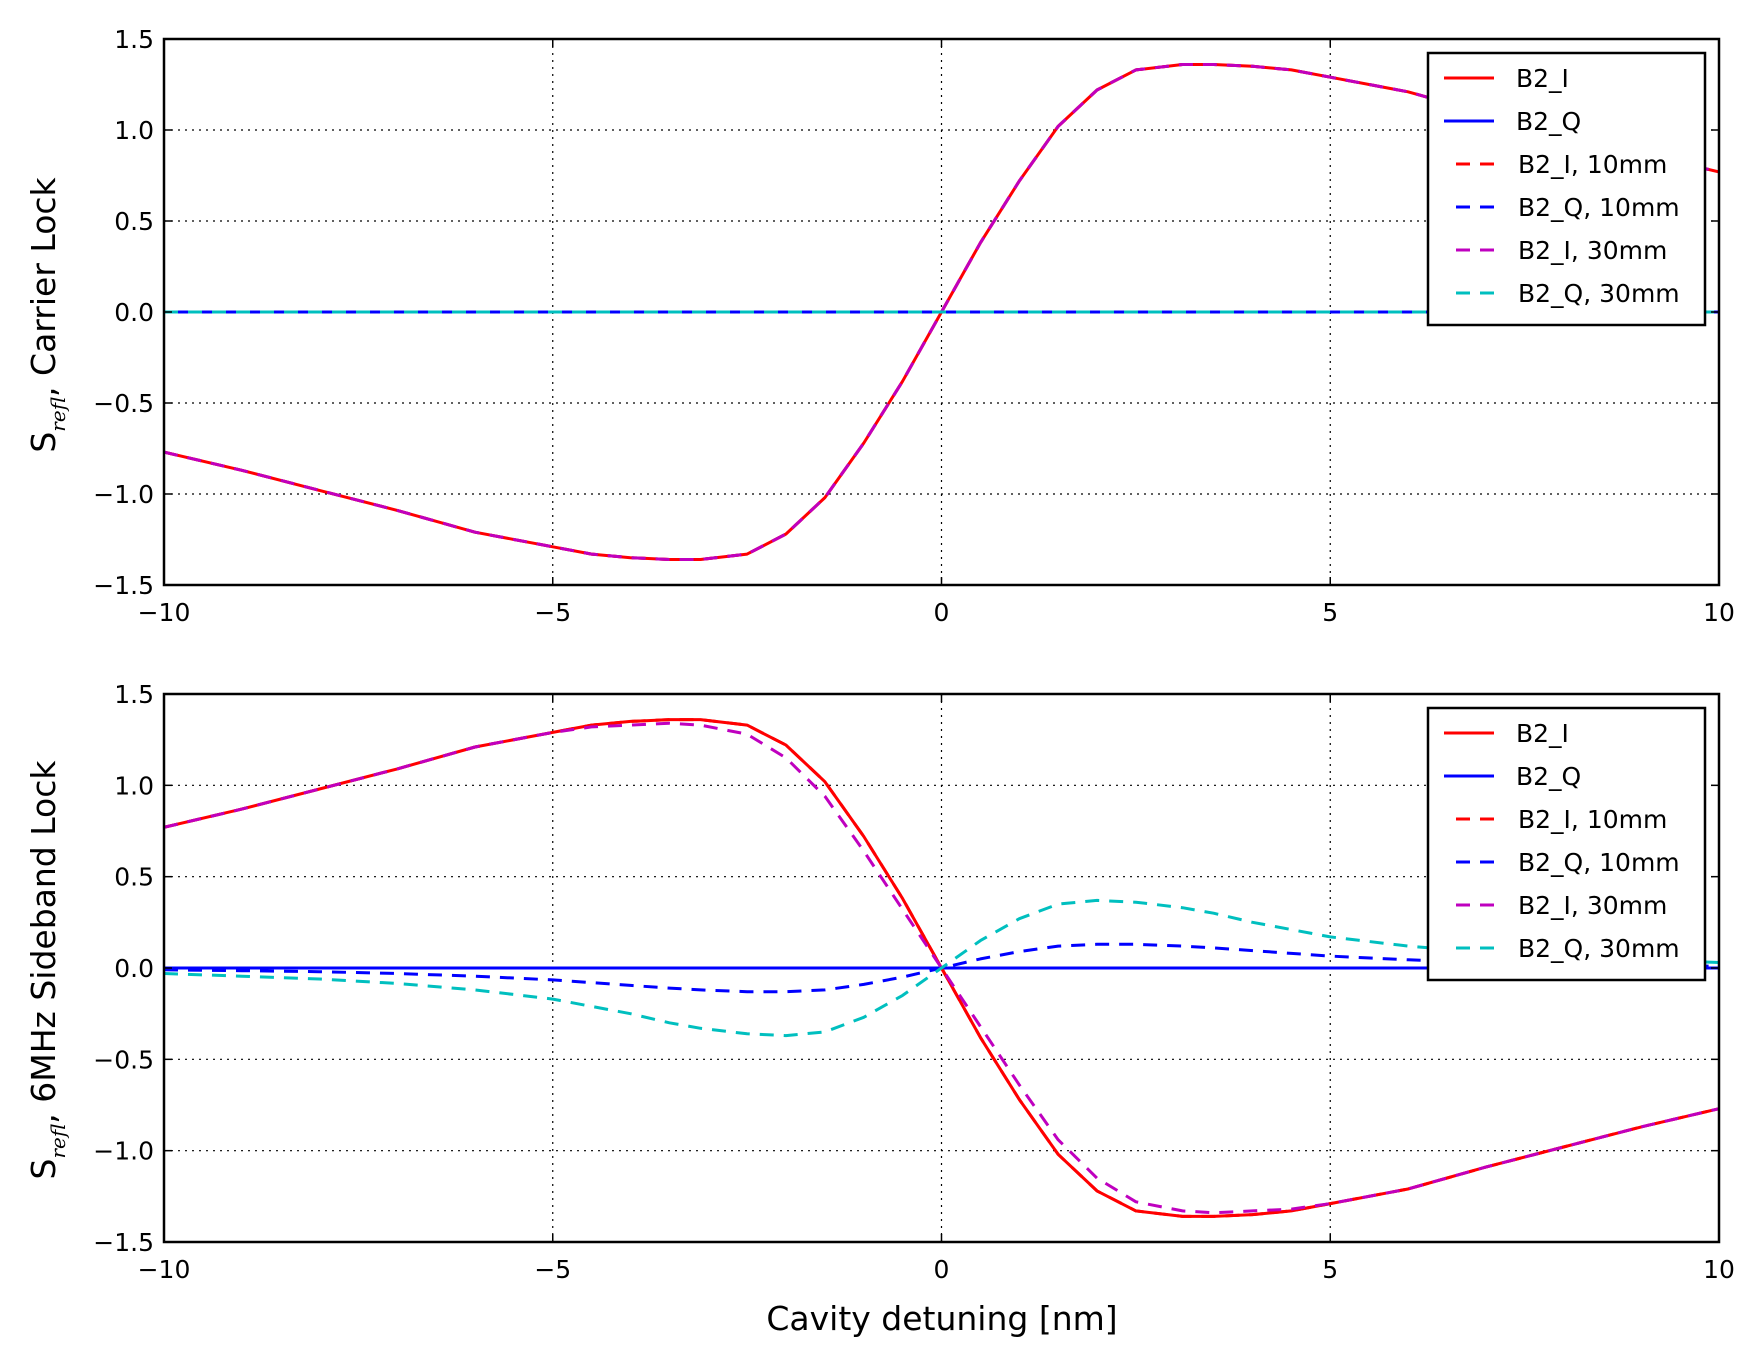 The height and width of the screenshot is (1357, 1753). I want to click on y-axis-label: Srefl, Carrier Lock, so click(47, 314).